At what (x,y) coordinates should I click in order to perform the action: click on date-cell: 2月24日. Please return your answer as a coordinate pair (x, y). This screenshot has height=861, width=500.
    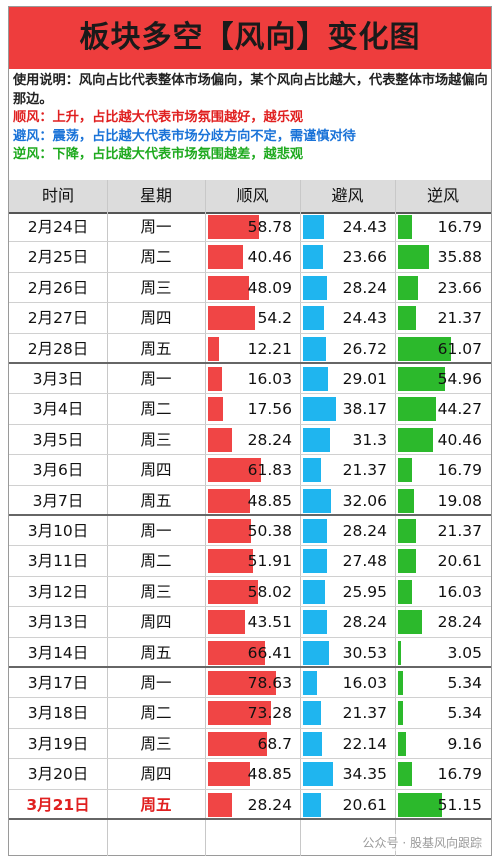
    Looking at the image, I should click on (58, 227).